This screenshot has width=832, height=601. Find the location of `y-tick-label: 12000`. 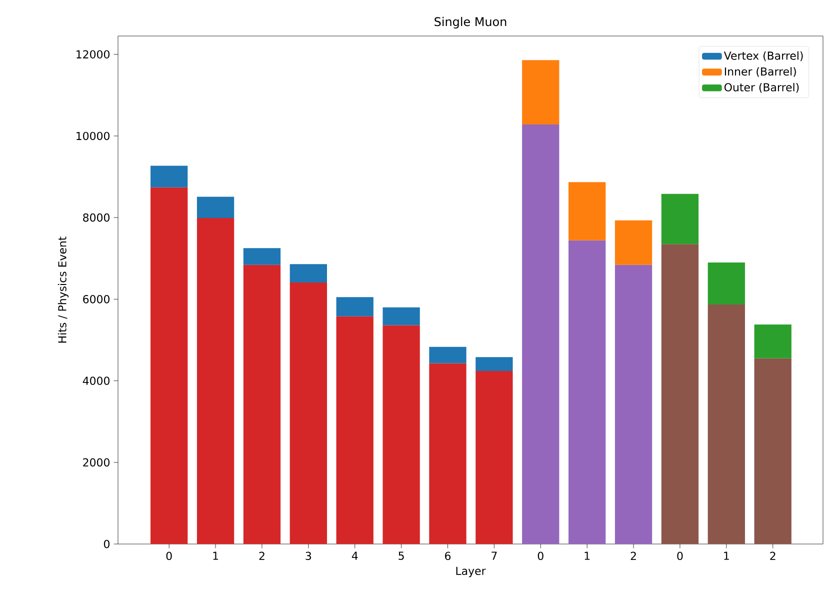

y-tick-label: 12000 is located at coordinates (93, 54).